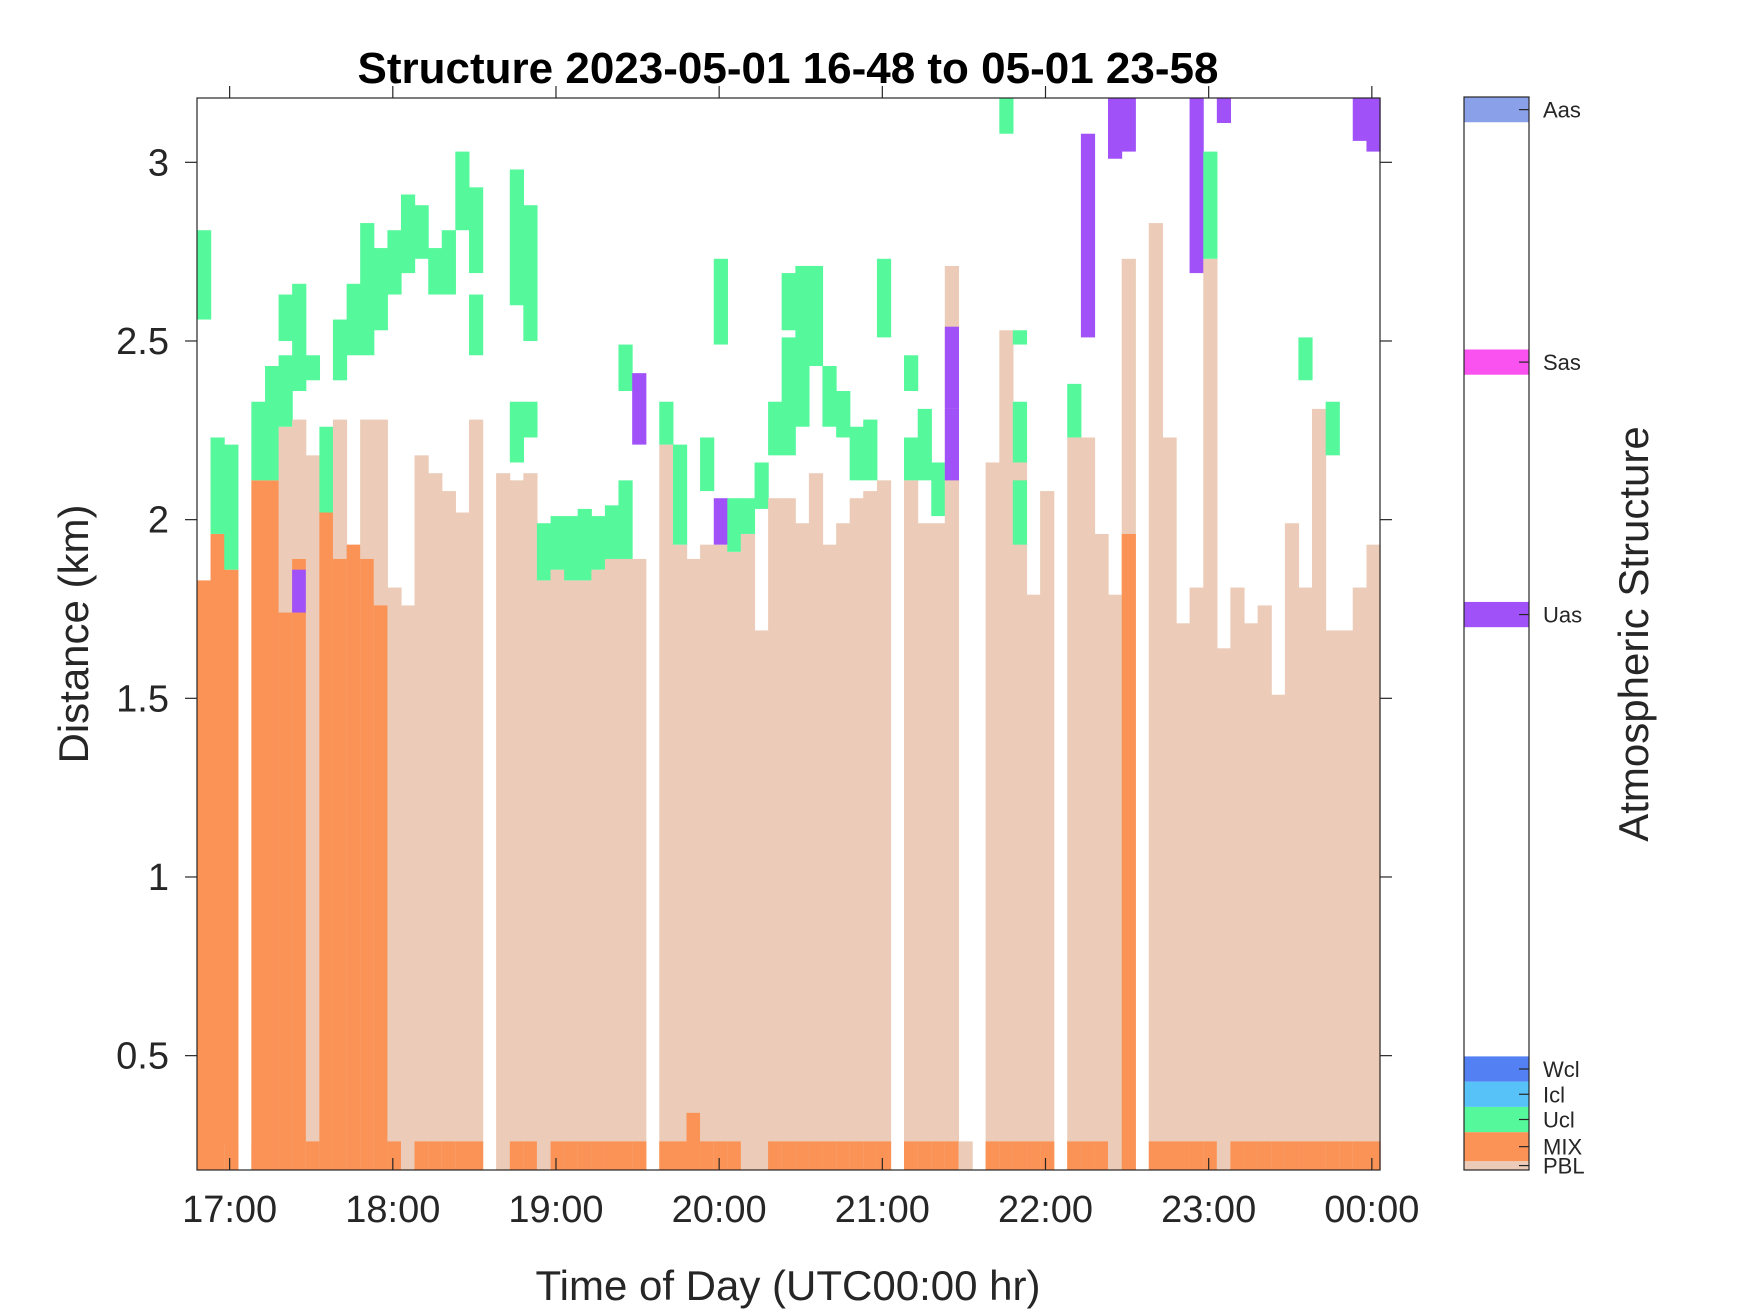 The image size is (1750, 1313). Describe the element at coordinates (1562, 615) in the screenshot. I see `colorbar-label-uas: Uas` at that location.